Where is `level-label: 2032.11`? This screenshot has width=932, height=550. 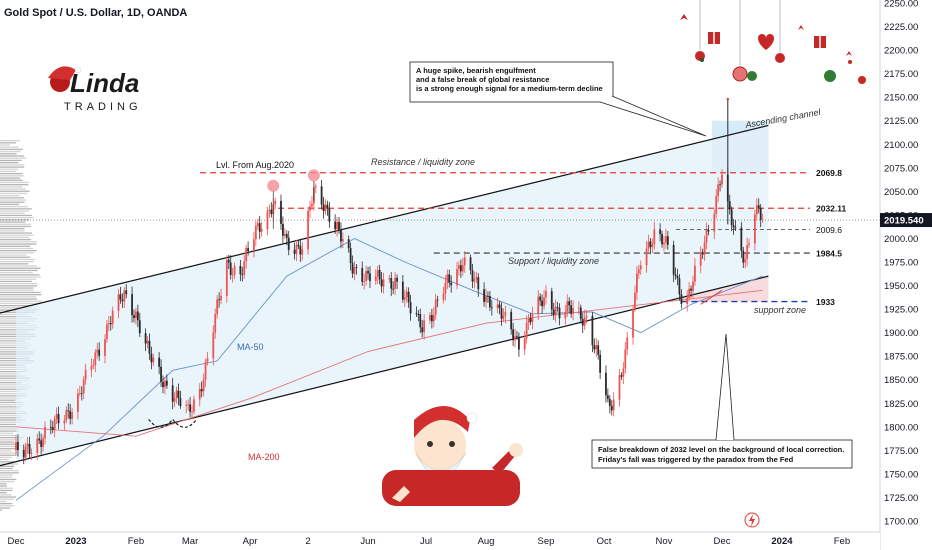
level-label: 2032.11 is located at coordinates (831, 209).